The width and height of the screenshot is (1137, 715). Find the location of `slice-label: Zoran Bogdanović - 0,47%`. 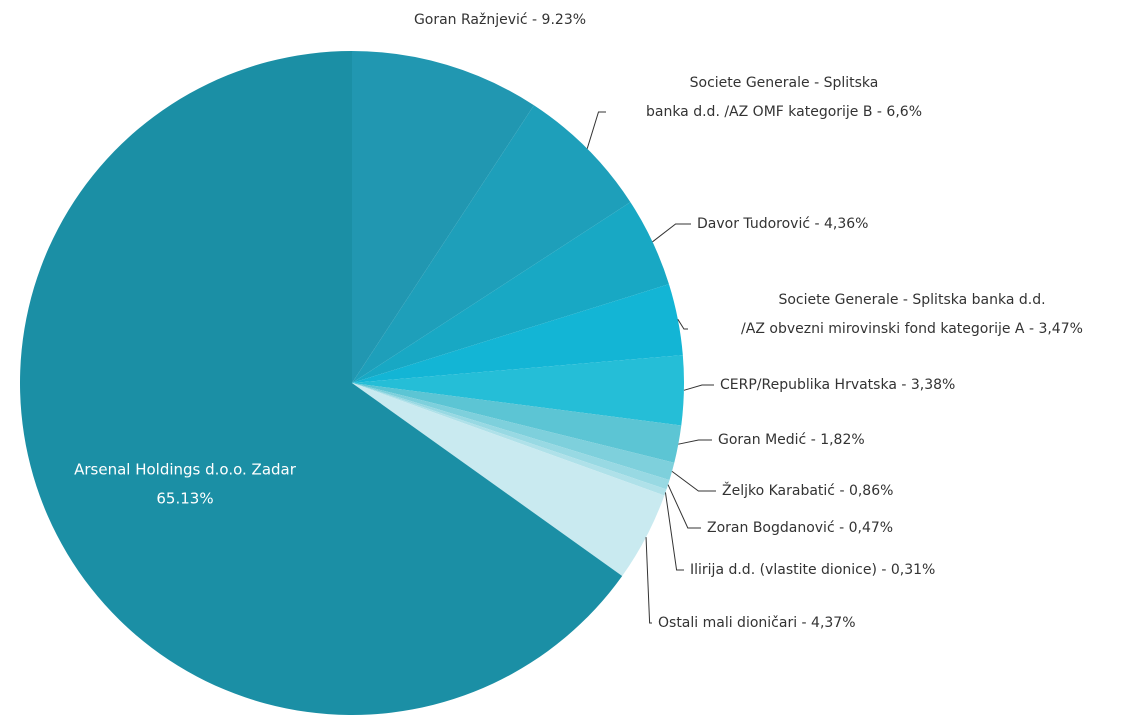

slice-label: Zoran Bogdanović - 0,47% is located at coordinates (800, 528).